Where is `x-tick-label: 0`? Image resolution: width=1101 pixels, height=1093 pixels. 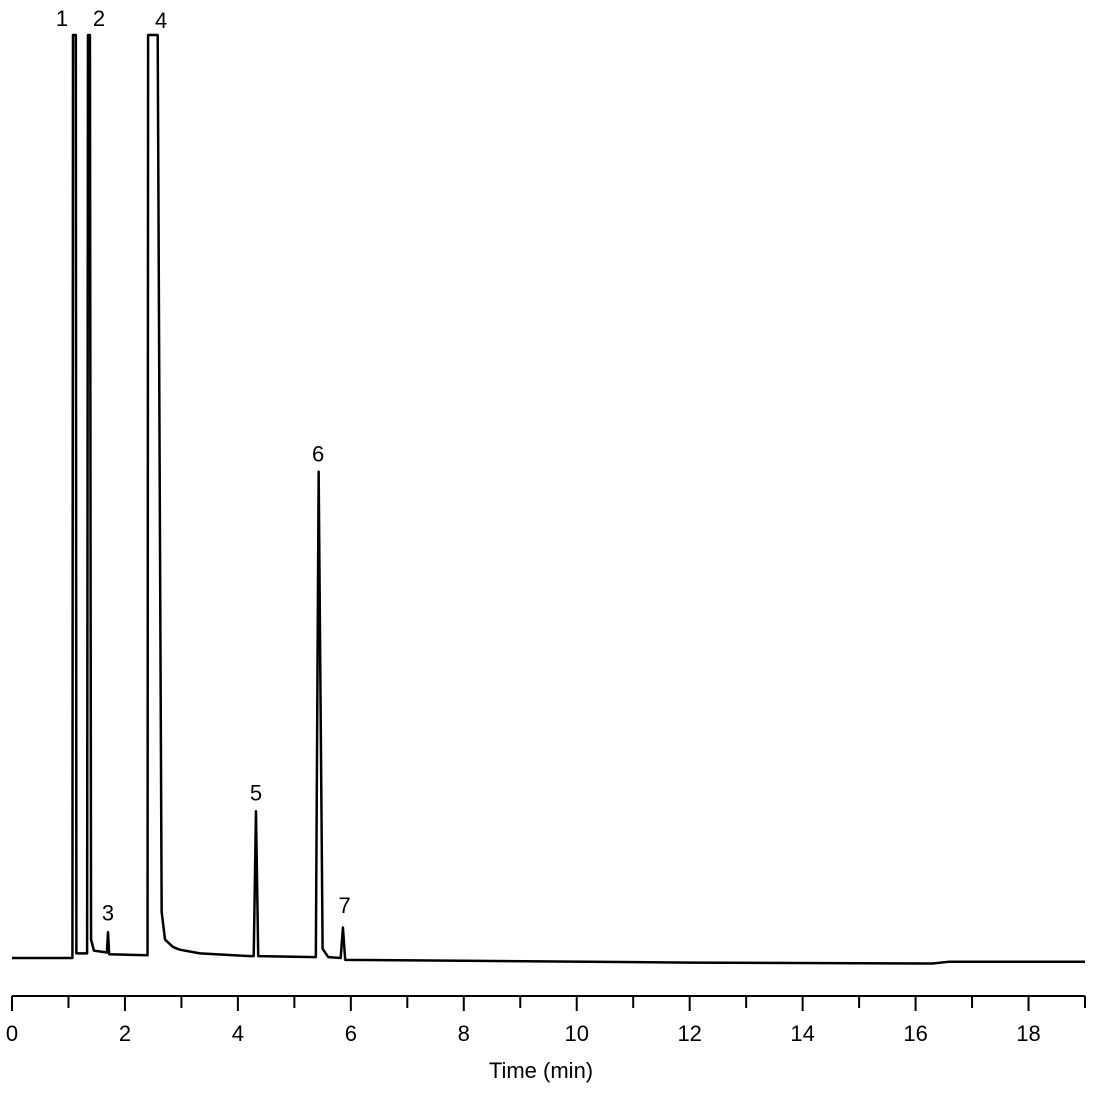
x-tick-label: 0 is located at coordinates (12, 1033).